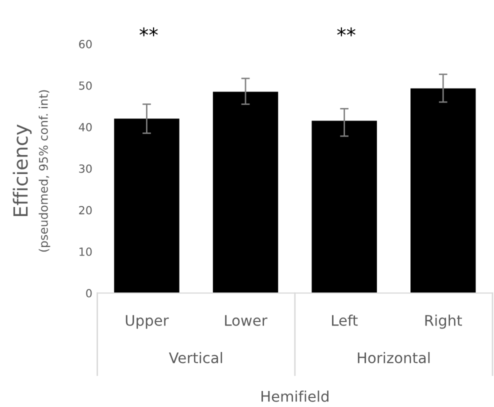  What do you see at coordinates (345, 320) in the screenshot?
I see `x-tick-label: Left` at bounding box center [345, 320].